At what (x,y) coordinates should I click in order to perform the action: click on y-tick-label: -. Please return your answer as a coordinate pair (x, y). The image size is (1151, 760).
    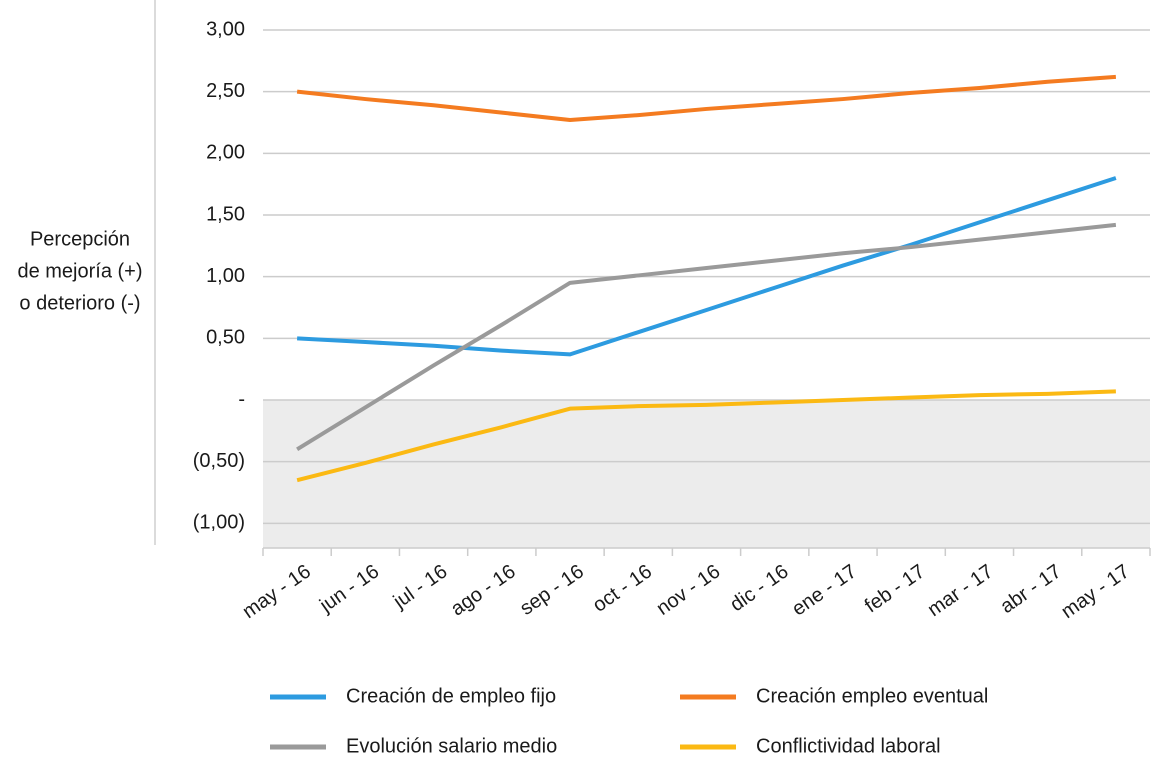
    Looking at the image, I should click on (241, 399).